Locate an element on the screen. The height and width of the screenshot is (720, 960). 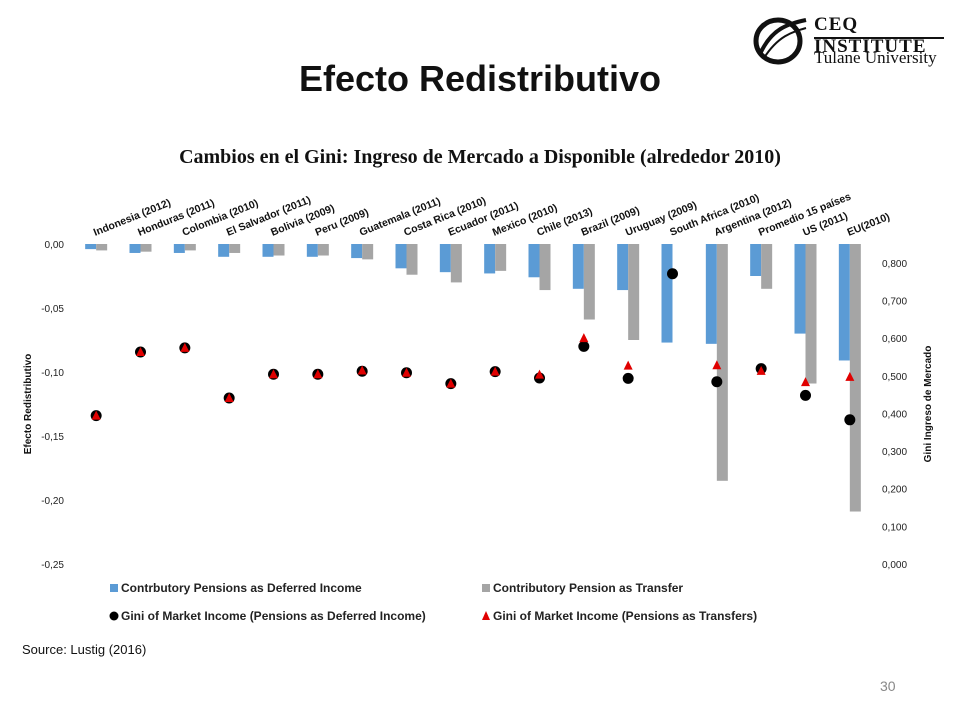
source-note: Source: Lustig (2016) is located at coordinates (84, 649).